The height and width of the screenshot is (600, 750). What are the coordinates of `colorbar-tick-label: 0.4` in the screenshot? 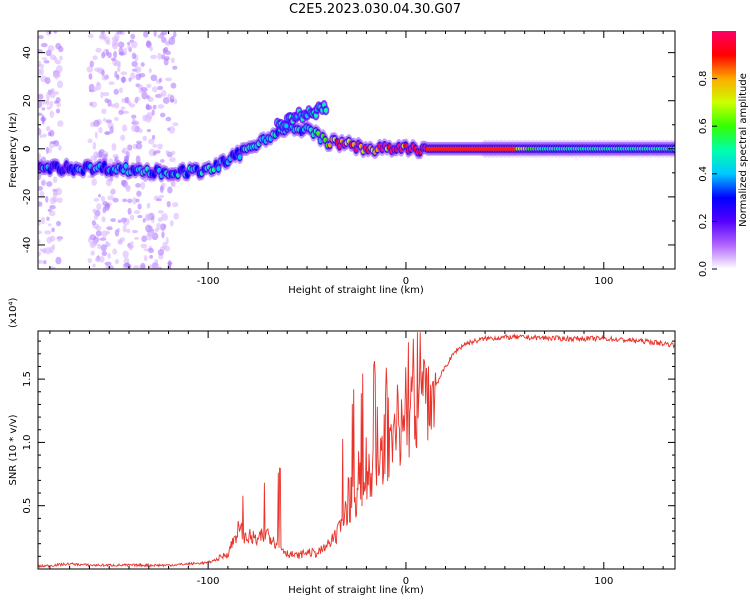 It's located at (703, 174).